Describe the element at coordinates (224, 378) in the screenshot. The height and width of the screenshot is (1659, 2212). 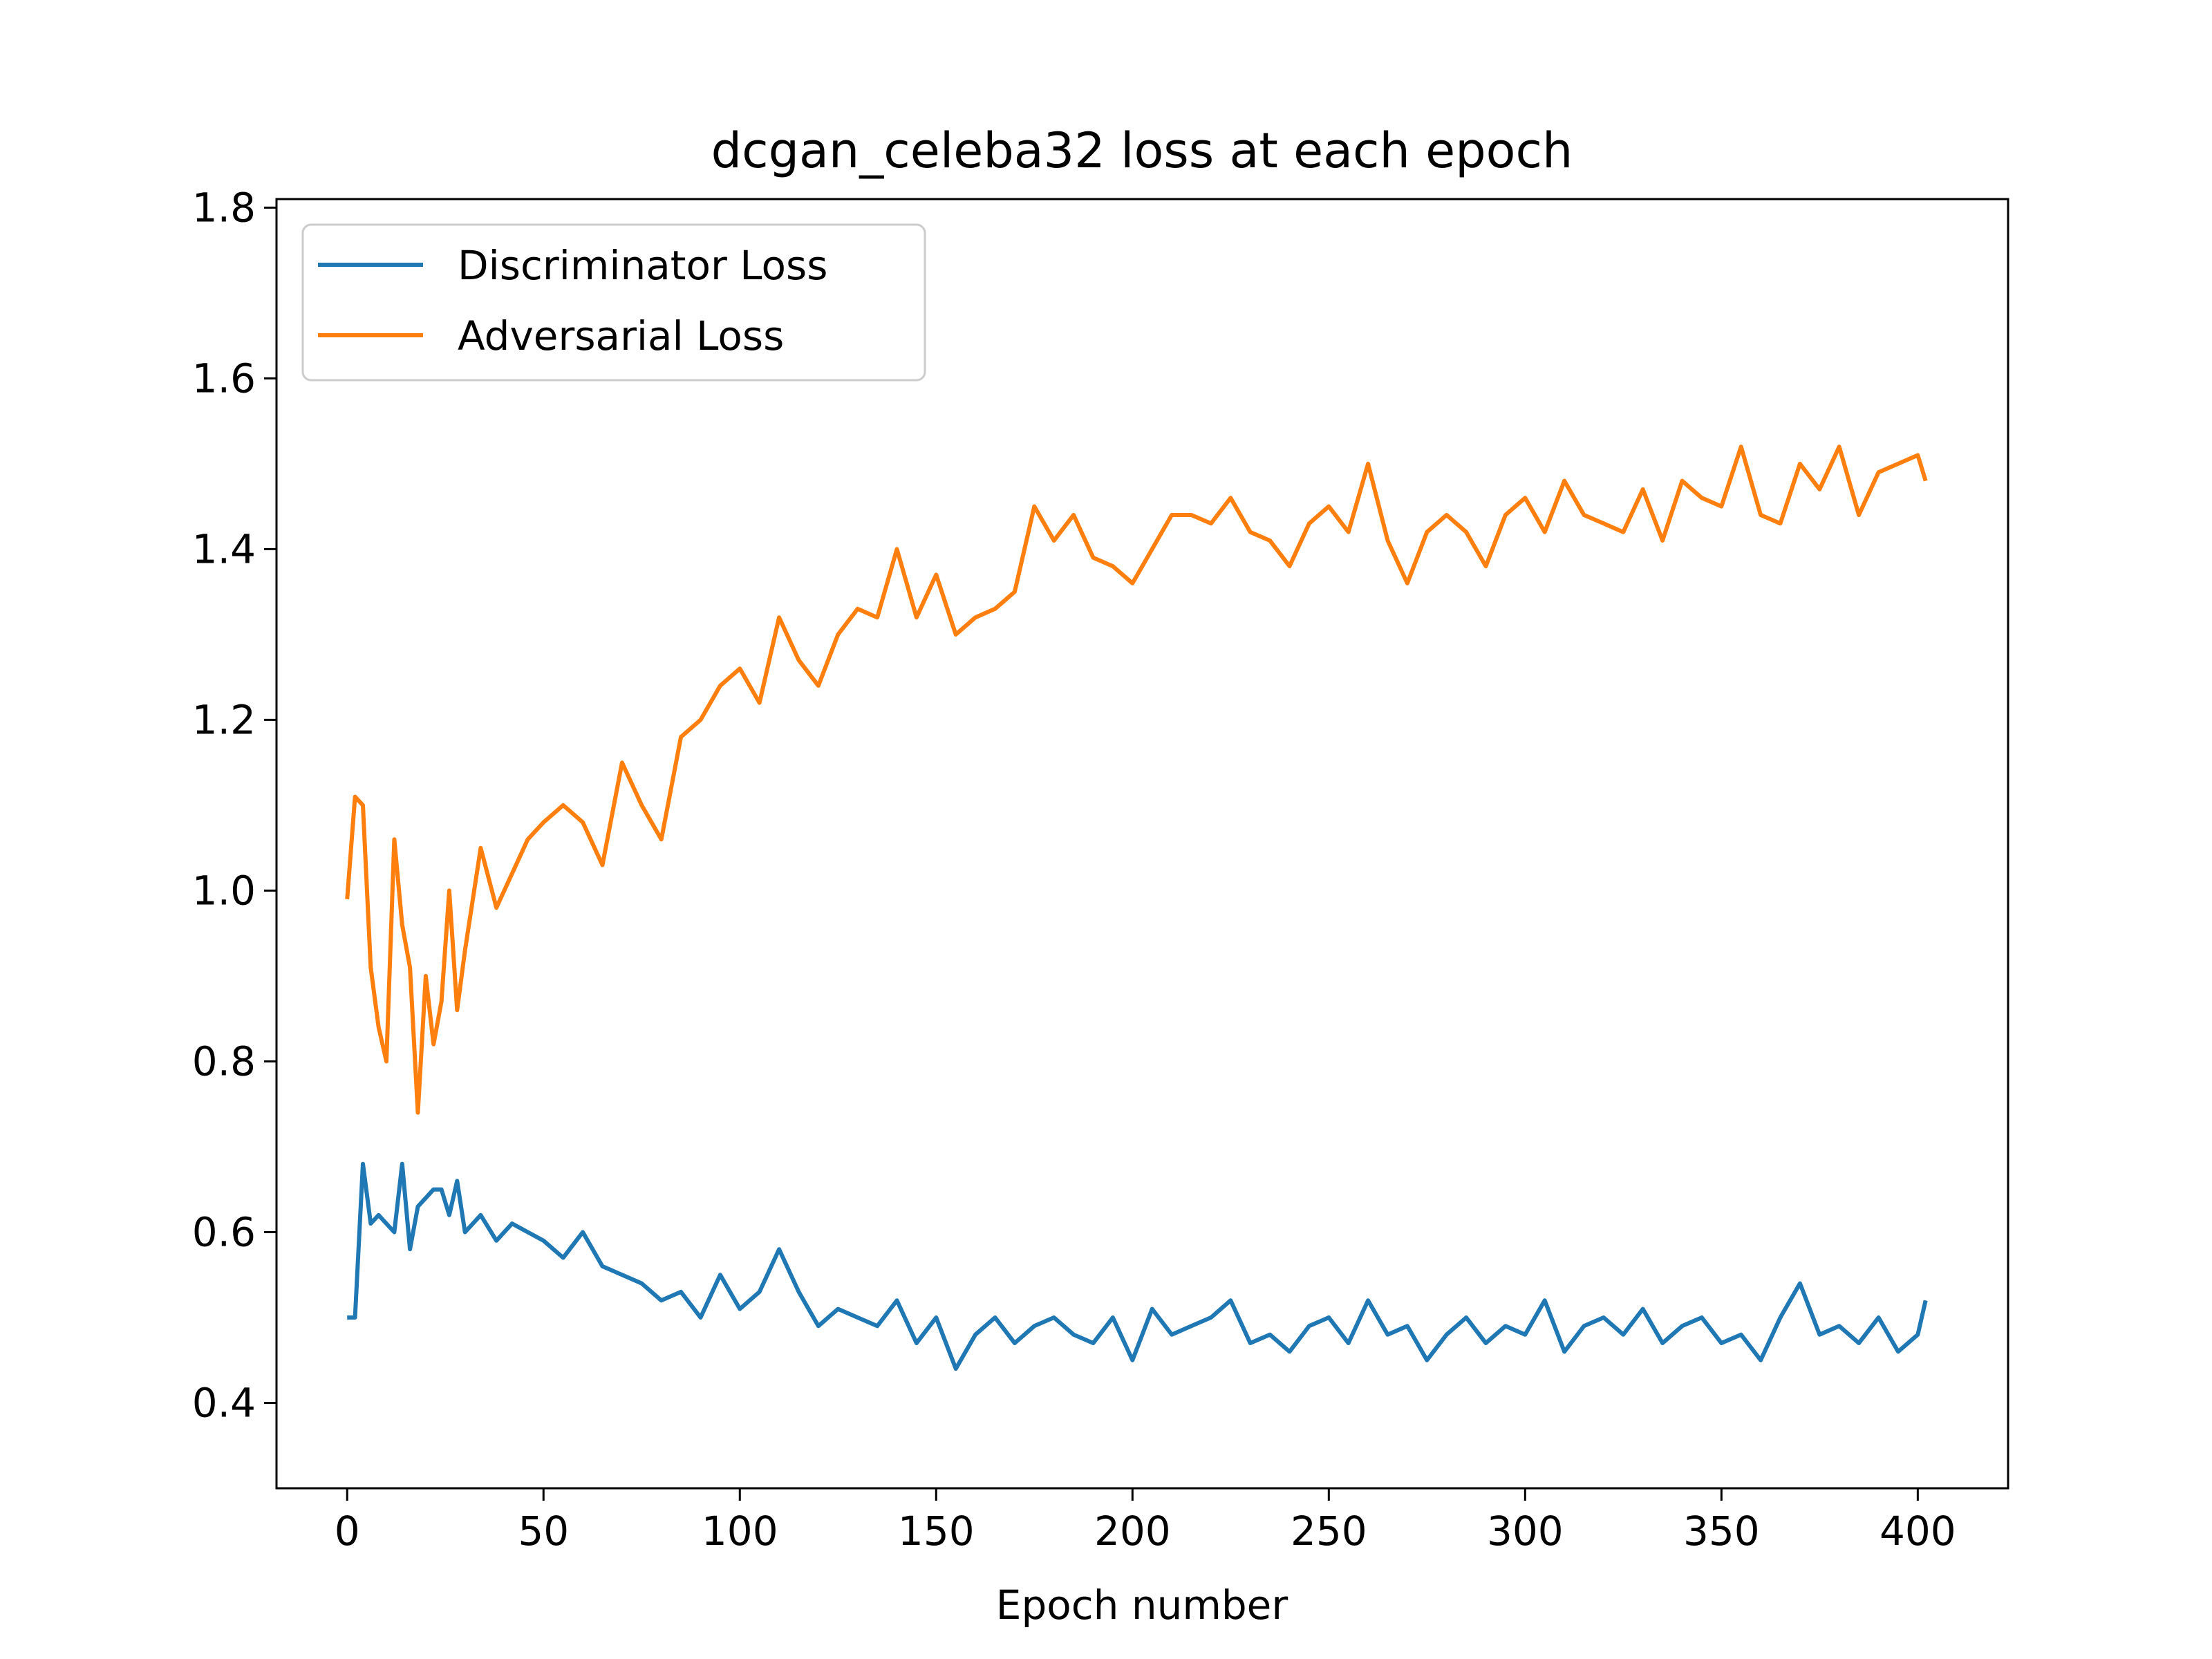
I see `y-tick-label: 1.6` at that location.